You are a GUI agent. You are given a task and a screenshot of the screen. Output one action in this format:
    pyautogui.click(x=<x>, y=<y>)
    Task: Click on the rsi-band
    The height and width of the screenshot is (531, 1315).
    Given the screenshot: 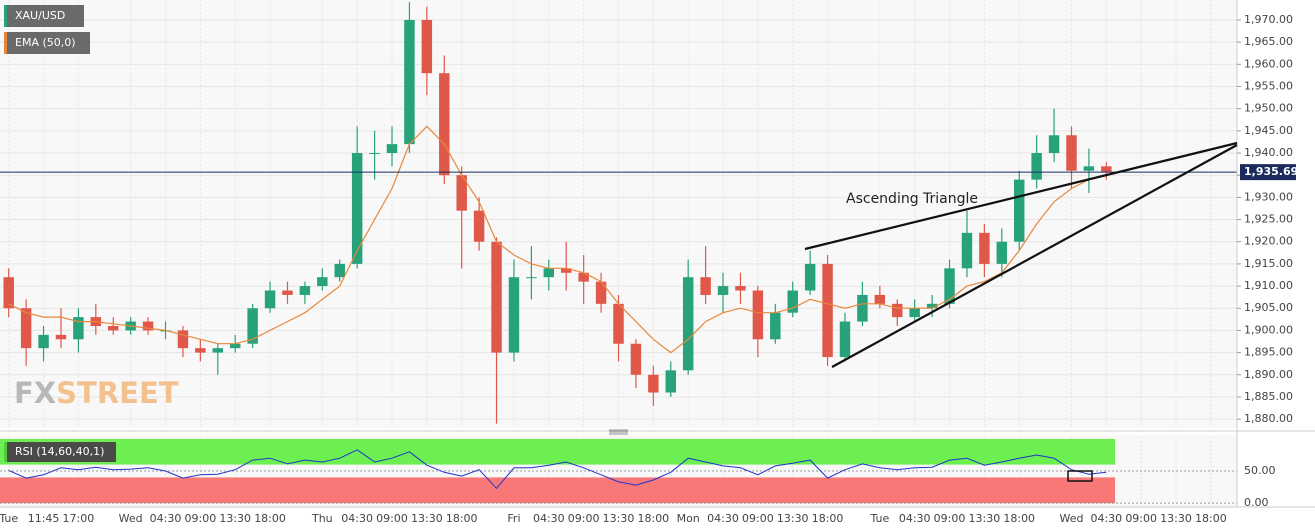 What is the action you would take?
    pyautogui.click(x=558, y=451)
    